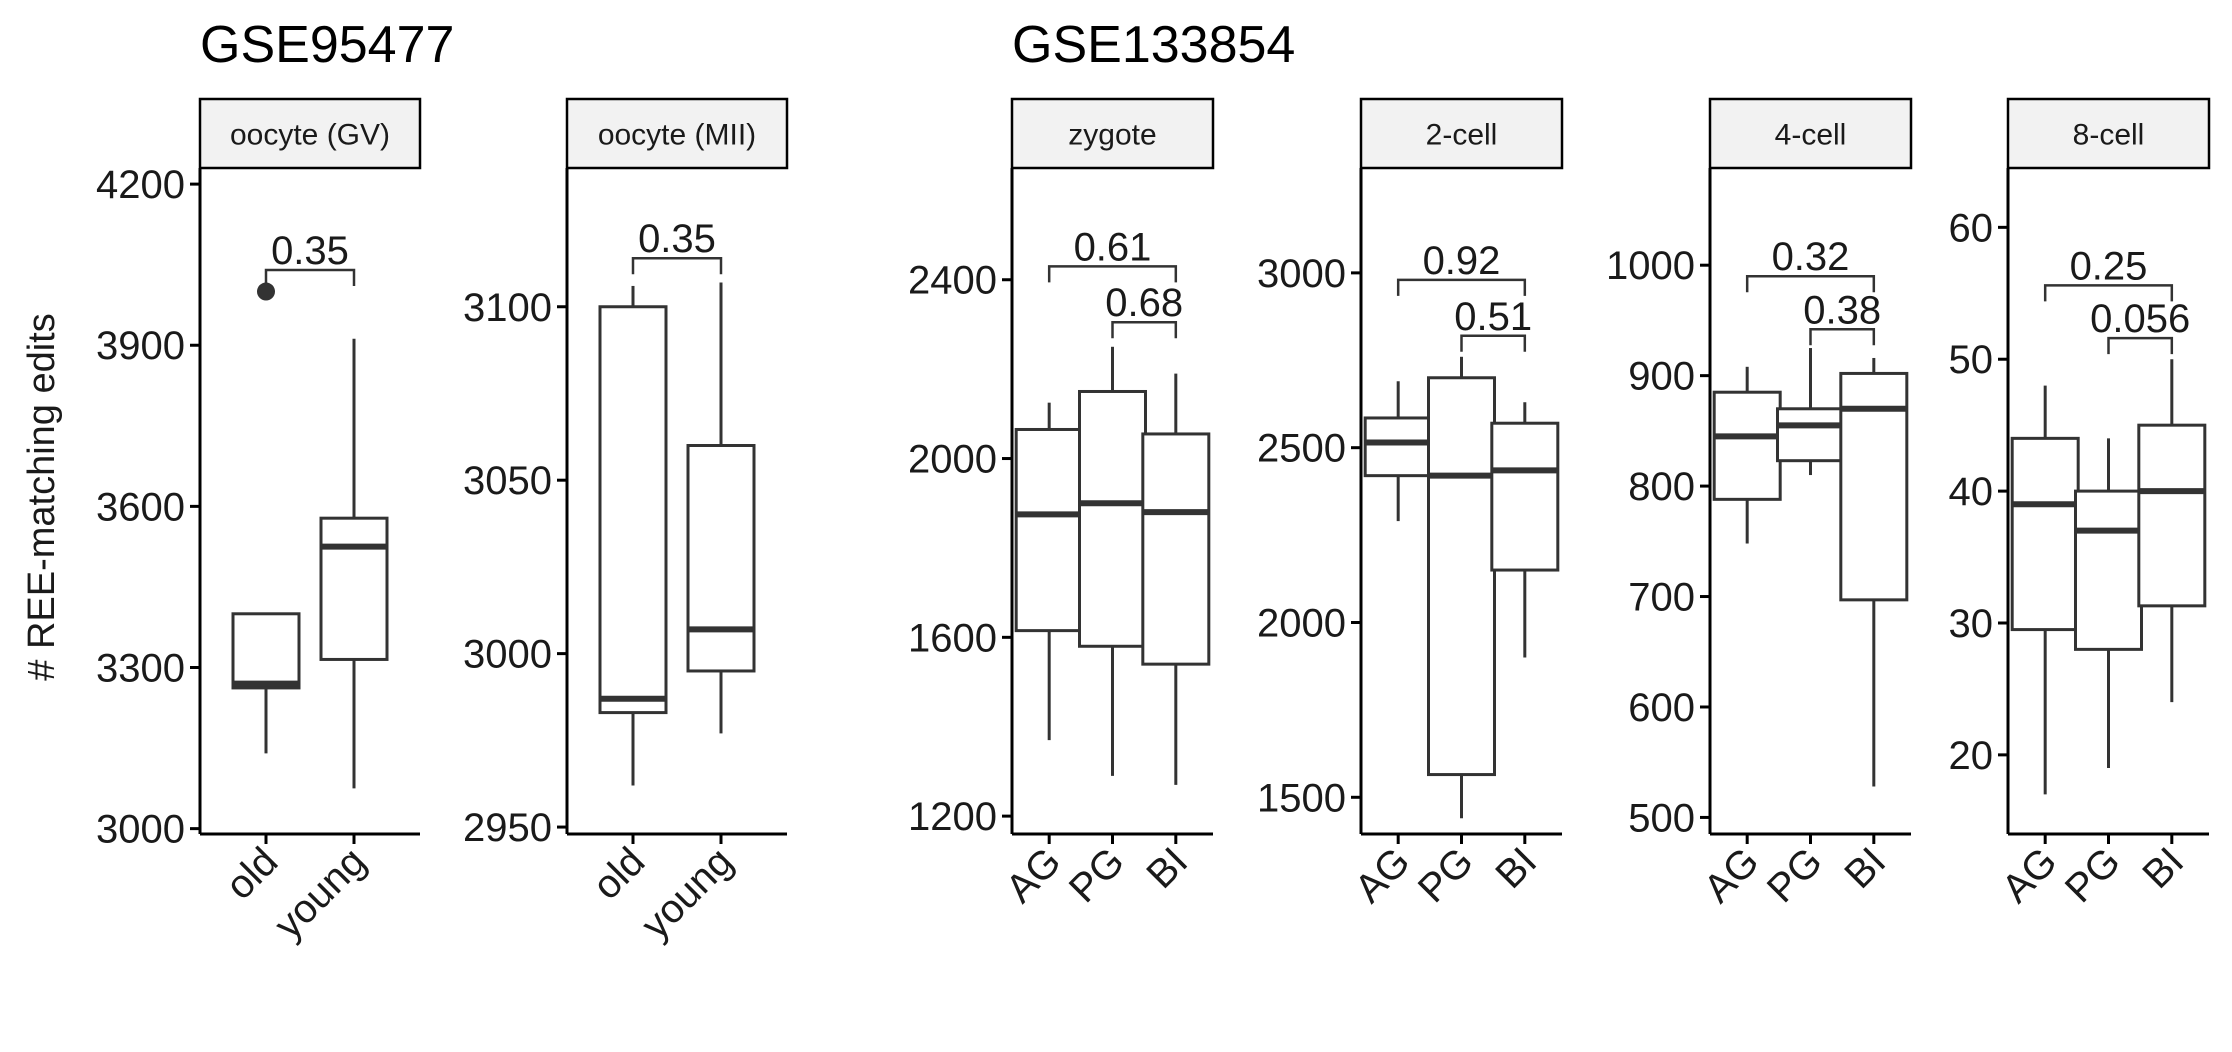  I want to click on comparison-bracket: 0.32, so click(1810, 264).